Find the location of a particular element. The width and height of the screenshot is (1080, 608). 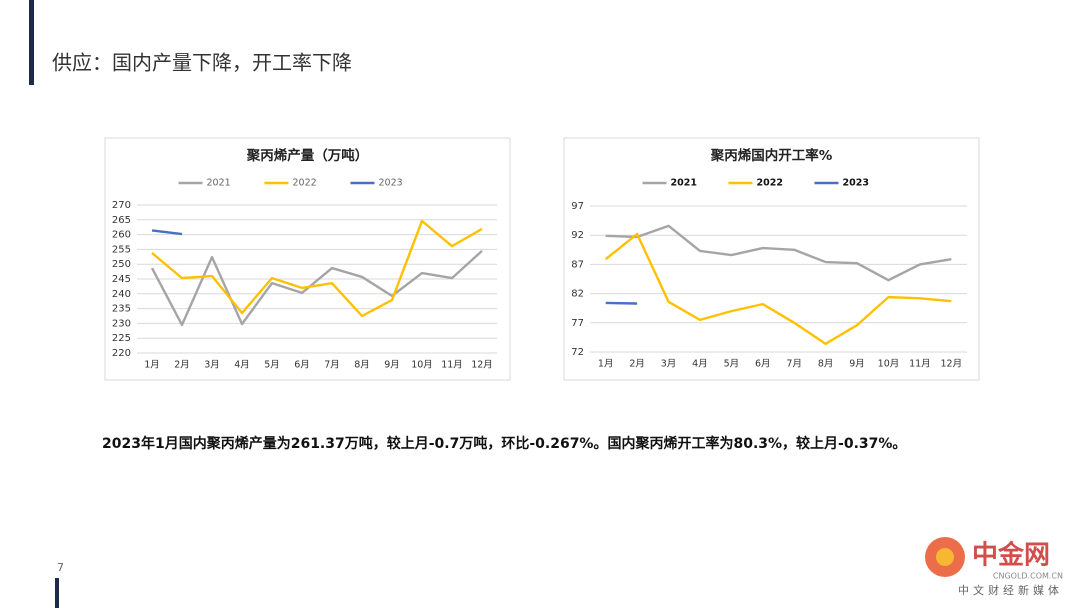

y-tick-label: 260 is located at coordinates (121, 235).